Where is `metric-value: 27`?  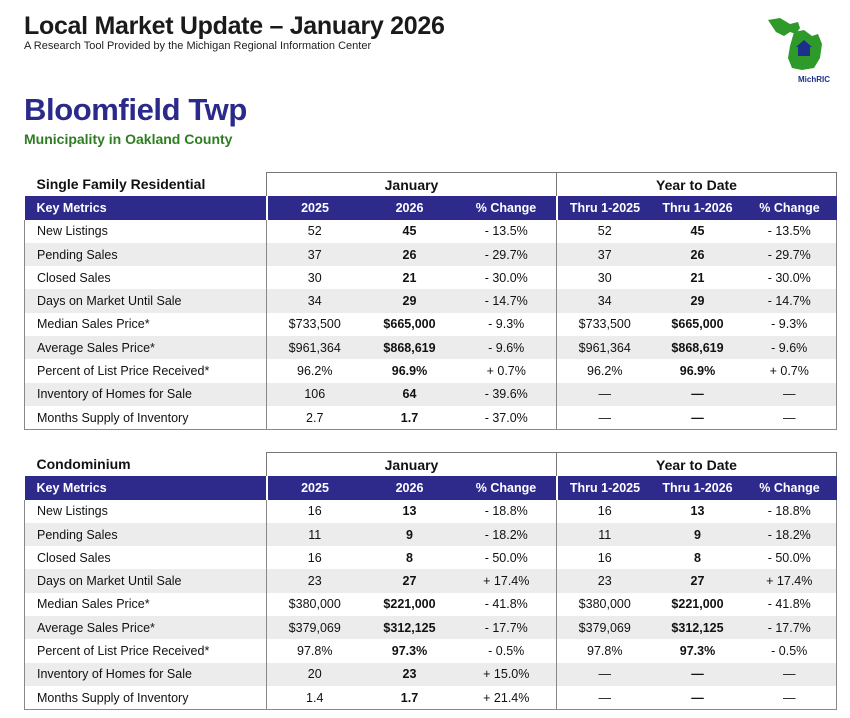
metric-value: 27 is located at coordinates (409, 581).